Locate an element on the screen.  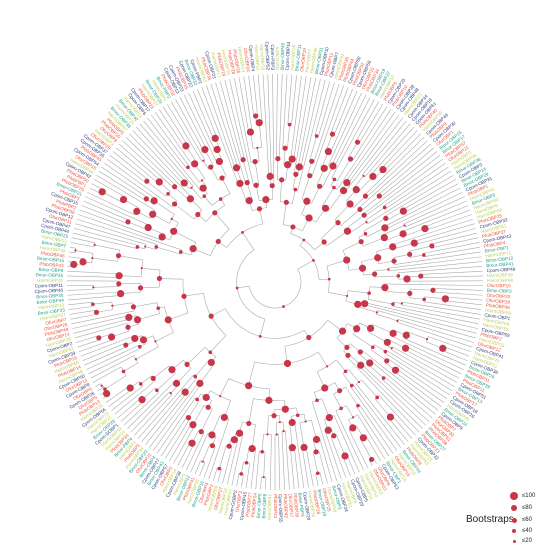
leaf-label: Cpom-OBP7 is located at coordinates (334, 64).